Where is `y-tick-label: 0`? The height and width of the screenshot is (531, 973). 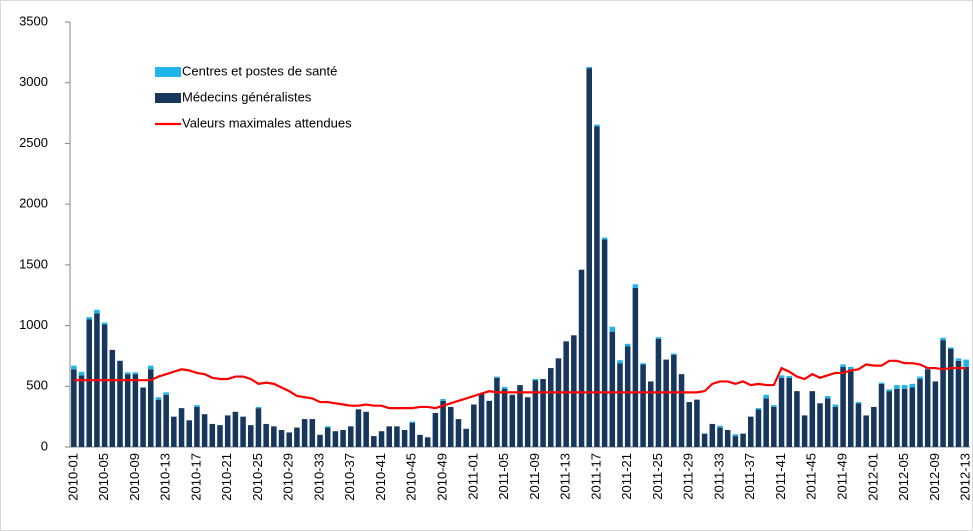
y-tick-label: 0 is located at coordinates (44, 445).